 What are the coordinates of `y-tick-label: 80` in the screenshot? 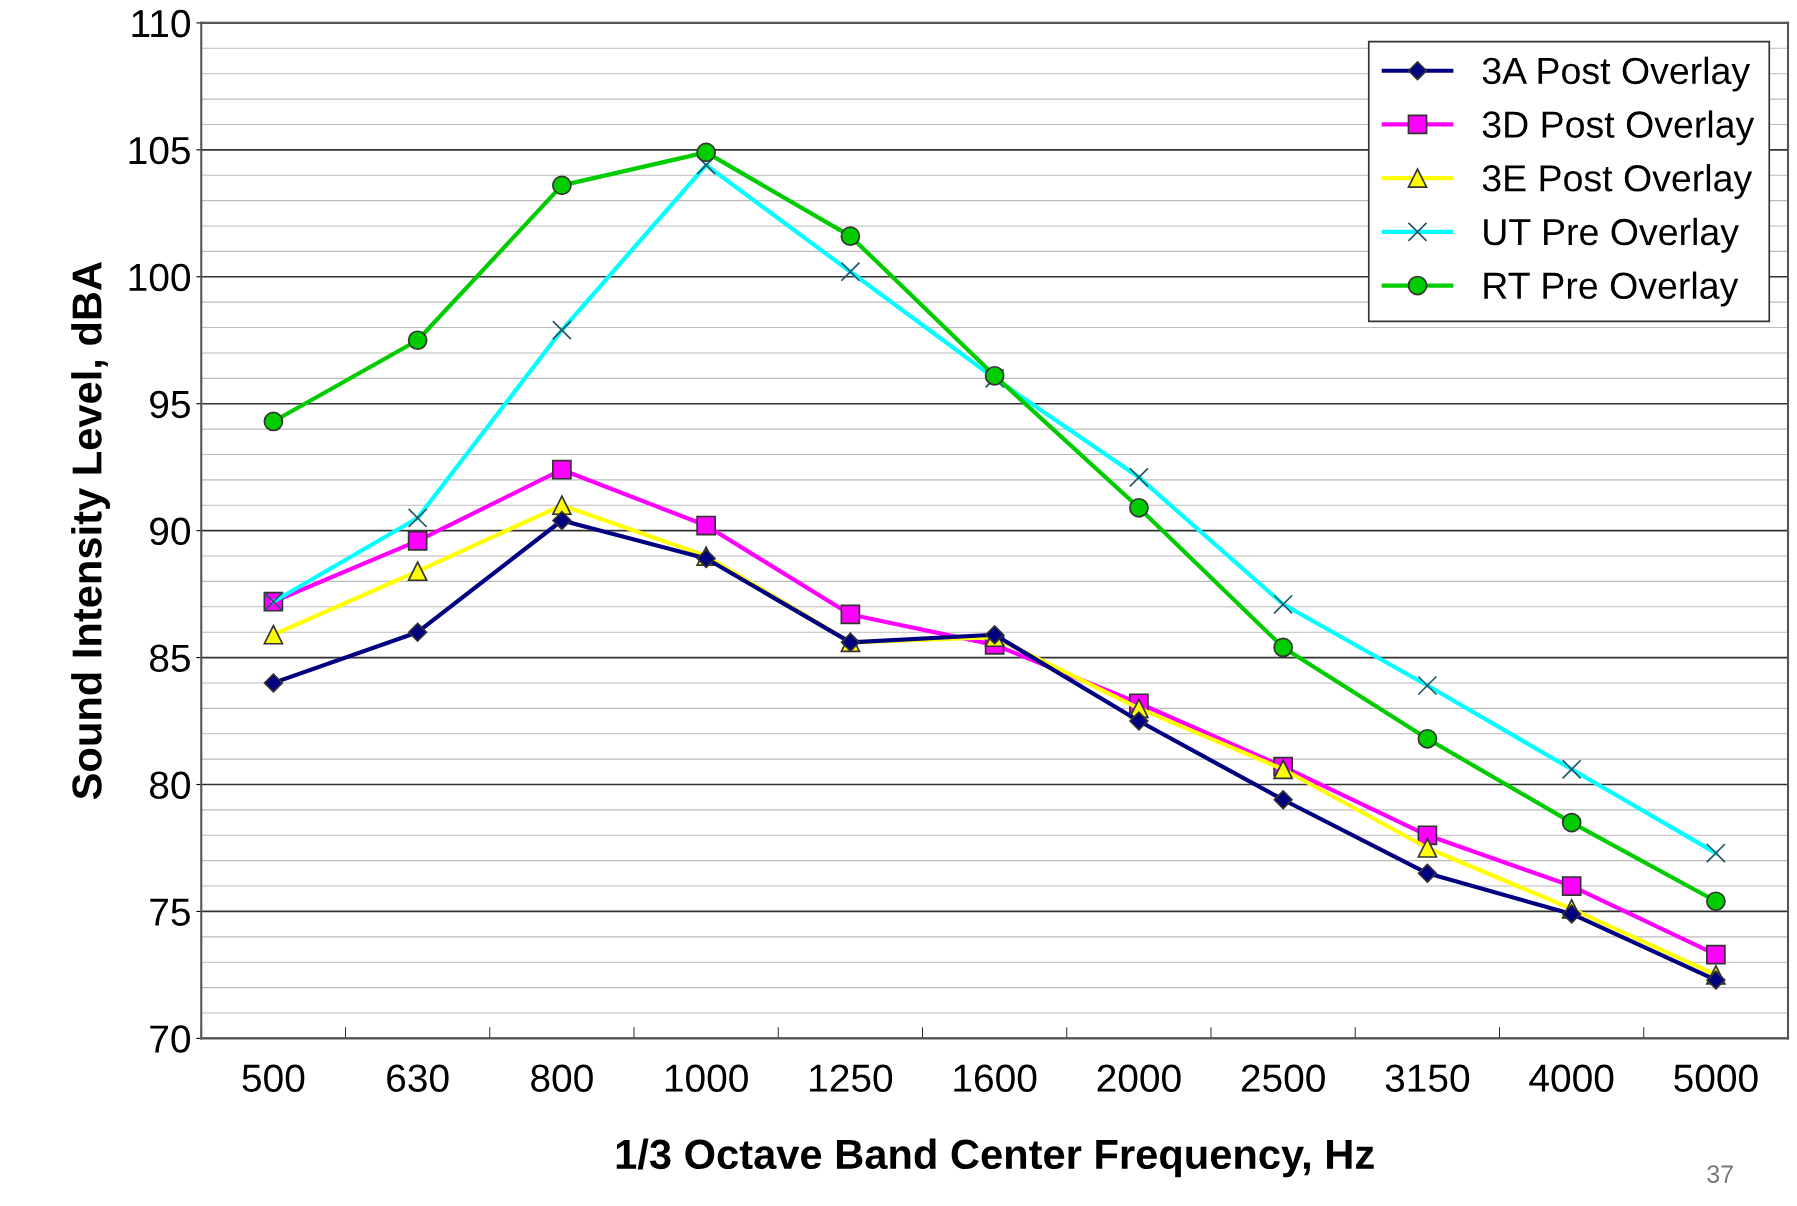 It's located at (170, 785).